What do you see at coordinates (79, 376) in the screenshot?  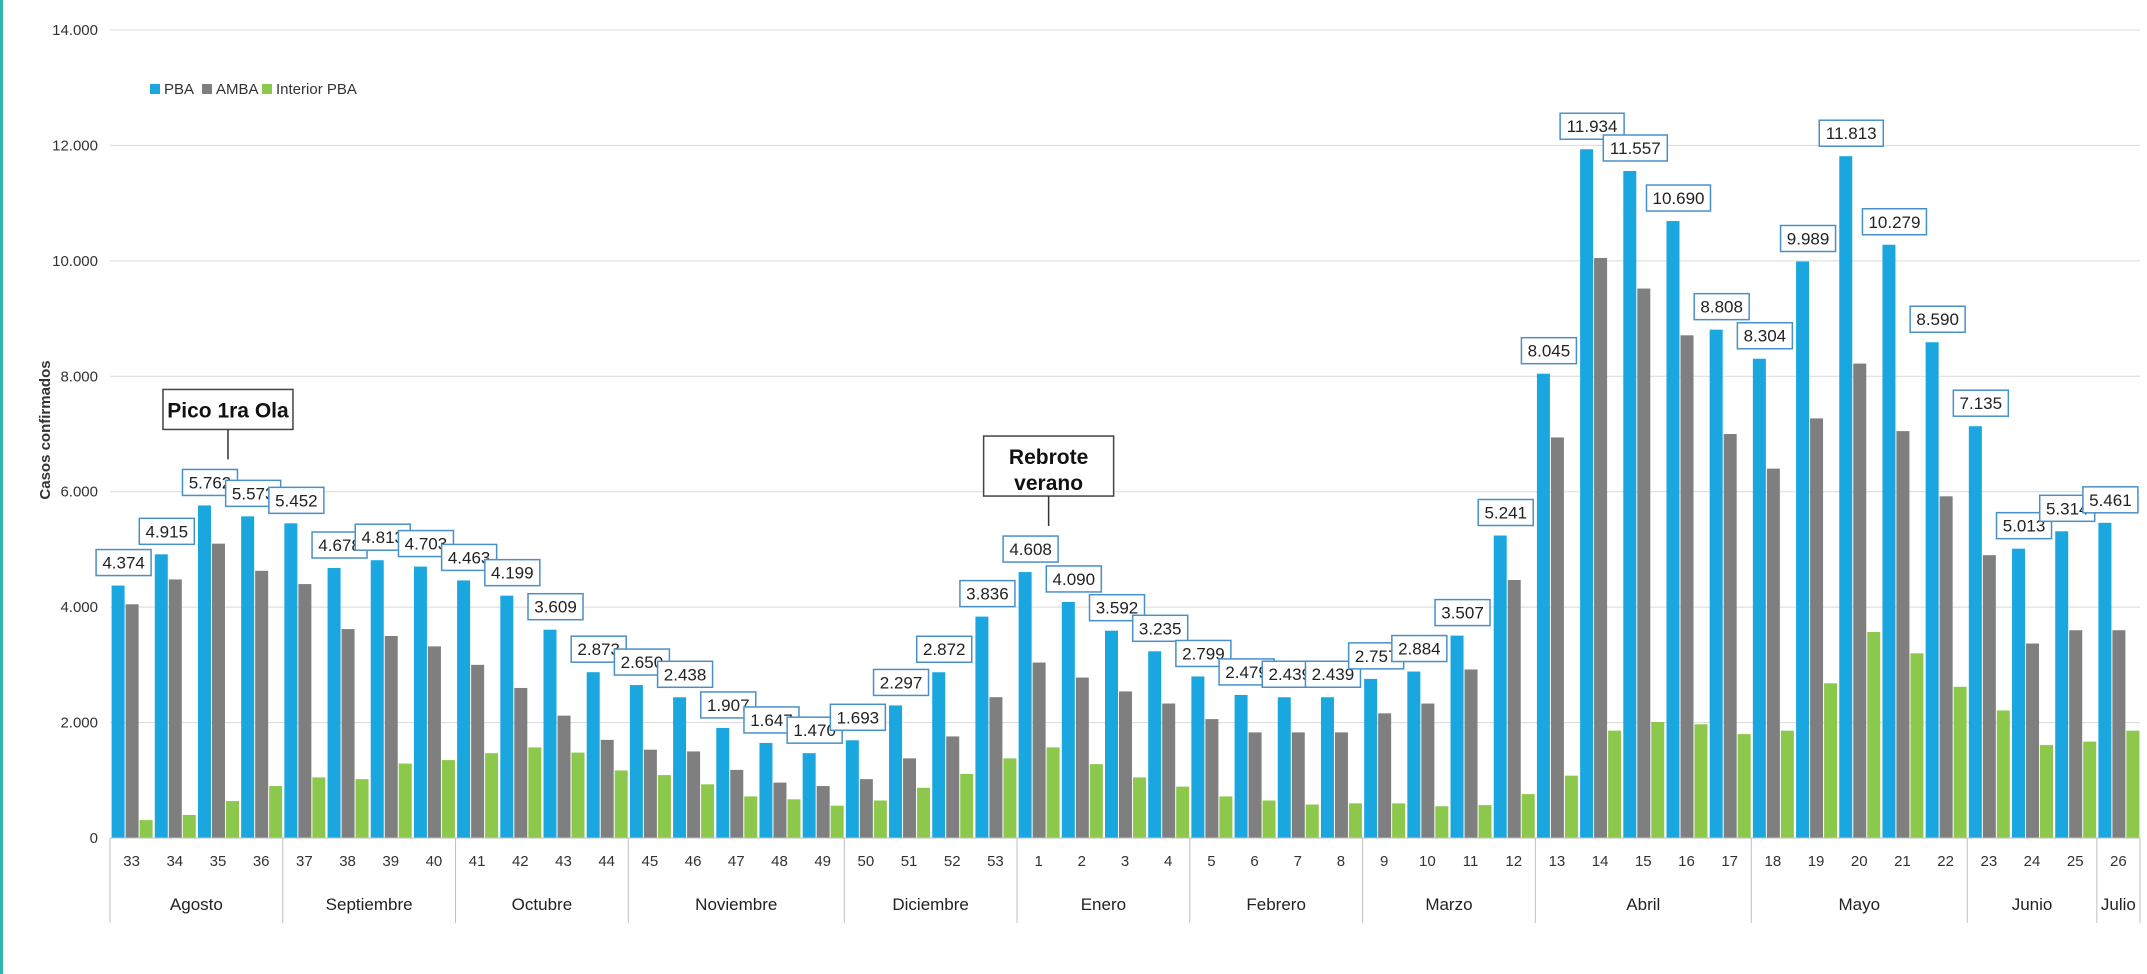 I see `y-tick-label: 8.000` at bounding box center [79, 376].